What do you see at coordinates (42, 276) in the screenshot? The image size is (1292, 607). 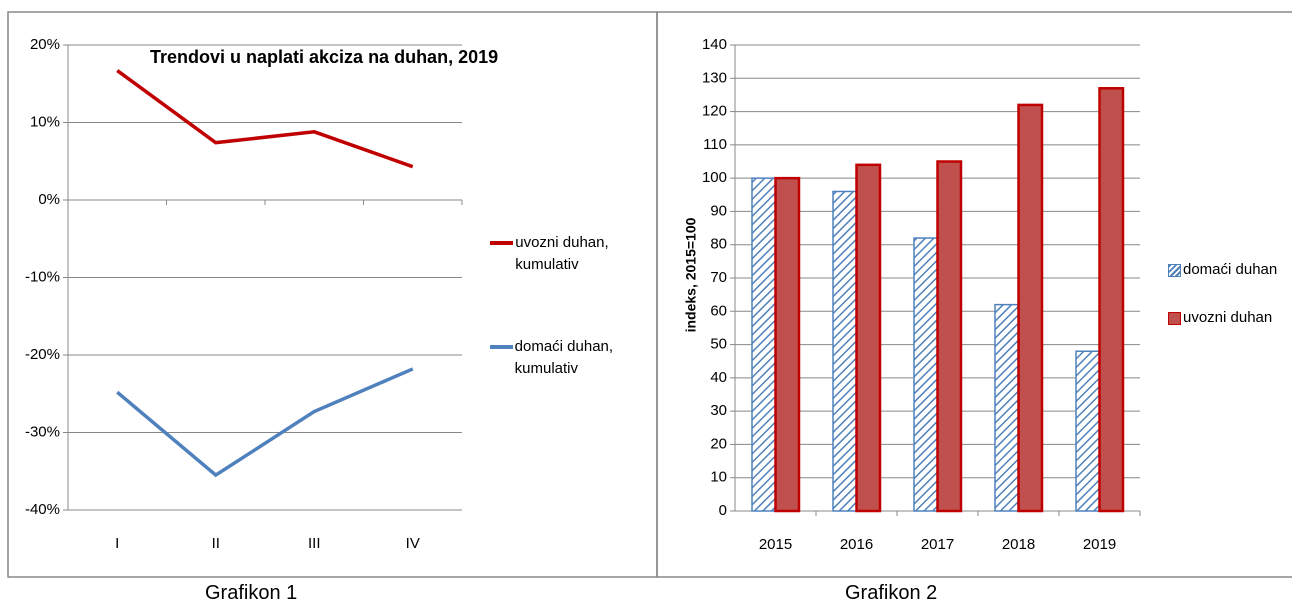 I see `y-tick-label: -10%` at bounding box center [42, 276].